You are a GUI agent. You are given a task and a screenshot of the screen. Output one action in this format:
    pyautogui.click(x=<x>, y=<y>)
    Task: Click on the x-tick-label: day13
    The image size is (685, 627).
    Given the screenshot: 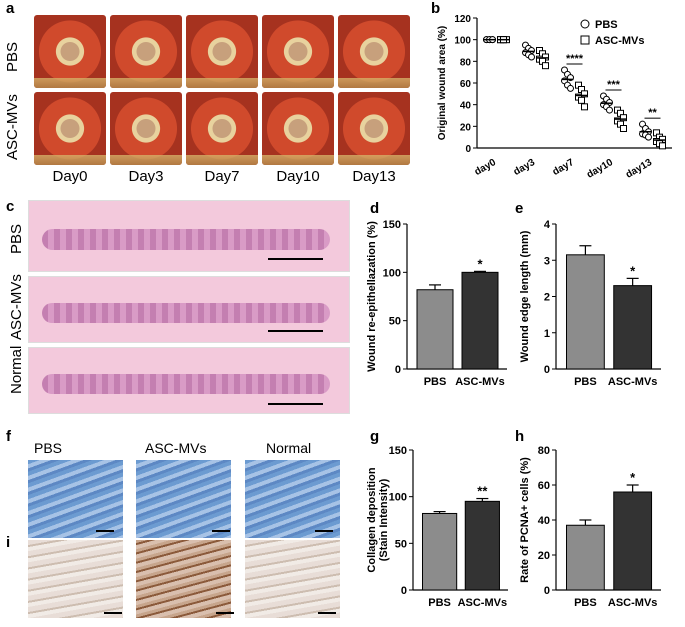 What is the action you would take?
    pyautogui.click(x=639, y=168)
    